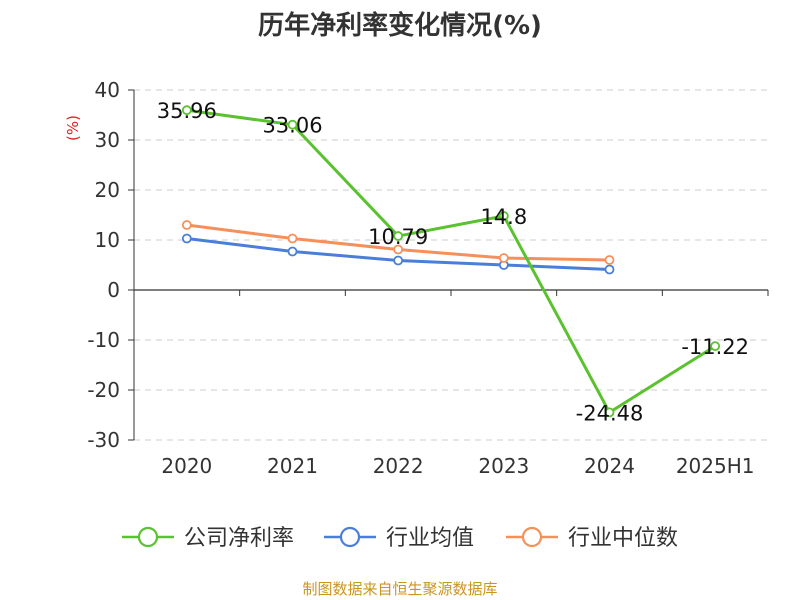  I want to click on x-tick-label: 2022, so click(398, 466).